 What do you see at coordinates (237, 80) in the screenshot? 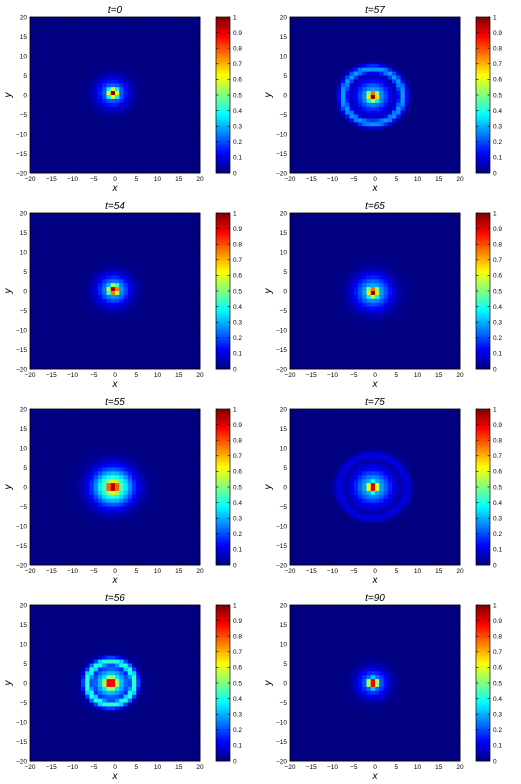
I see `colorbar-tick-label: 0.6` at bounding box center [237, 80].